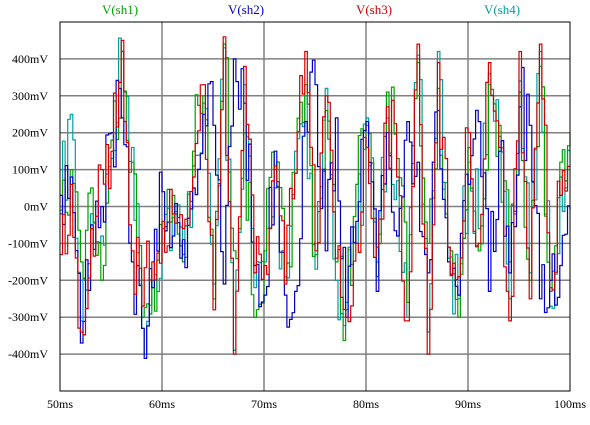 The height and width of the screenshot is (425, 590). What do you see at coordinates (264, 404) in the screenshot?
I see `x-tick-label: 70ms` at bounding box center [264, 404].